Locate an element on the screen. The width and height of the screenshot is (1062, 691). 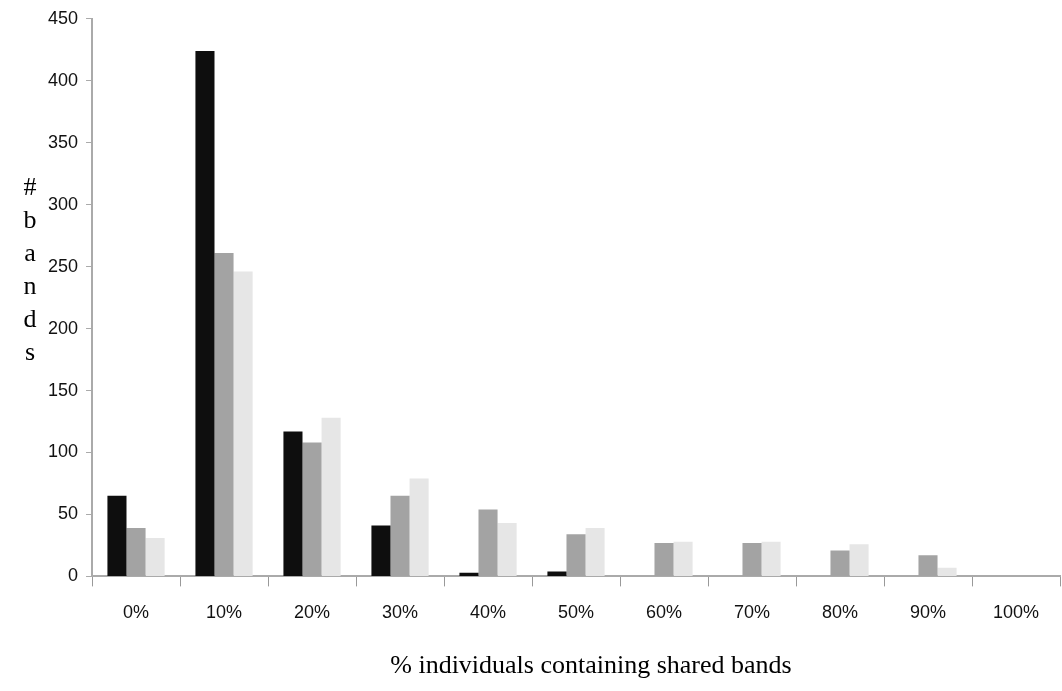
y-tick-label: 250 is located at coordinates (63, 265).